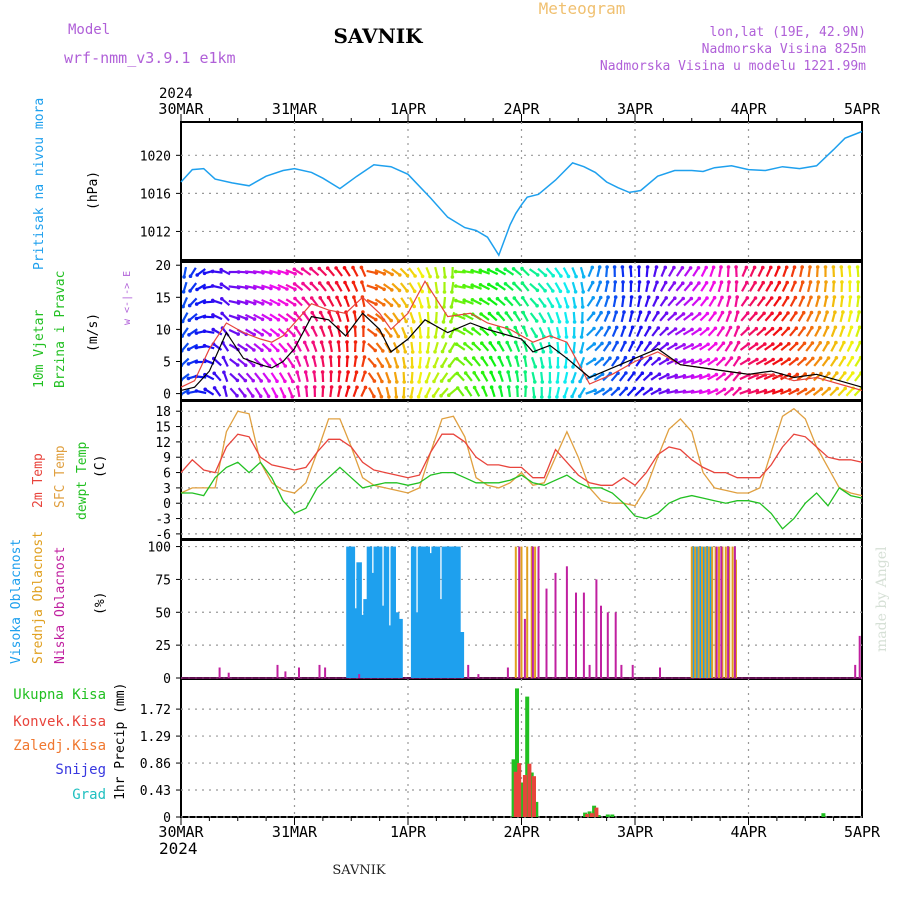 This screenshot has width=900, height=904. Describe the element at coordinates (882, 599) in the screenshot. I see `credit-label: made by Angel` at that location.